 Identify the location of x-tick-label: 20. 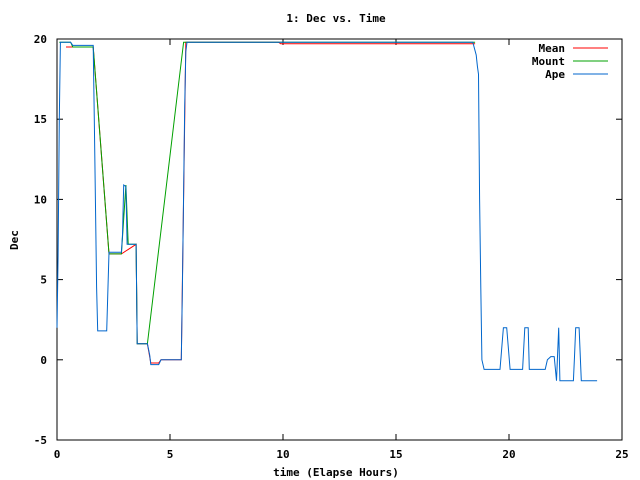
(508, 454).